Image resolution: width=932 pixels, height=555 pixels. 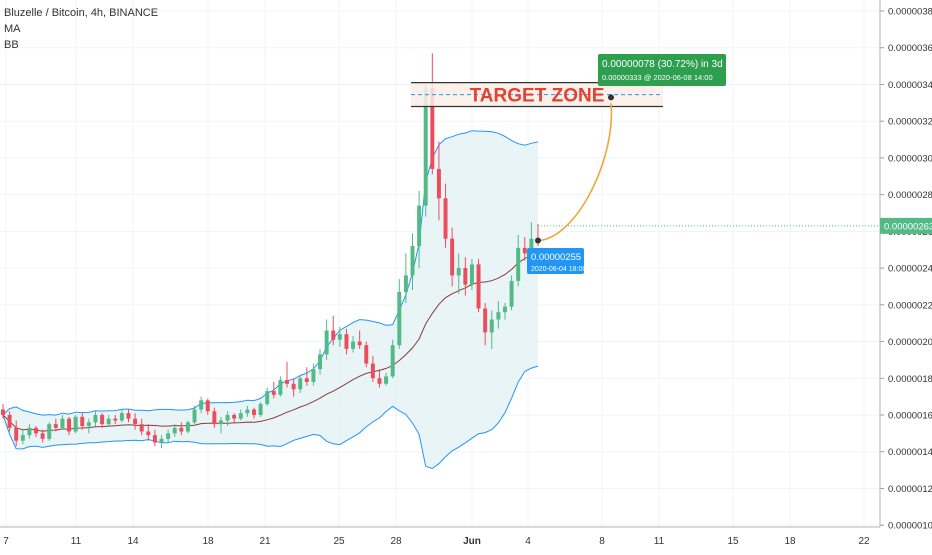 I want to click on chart-title: Bluzelle / Bitcoin, 4h, BINANCE, so click(x=81, y=13).